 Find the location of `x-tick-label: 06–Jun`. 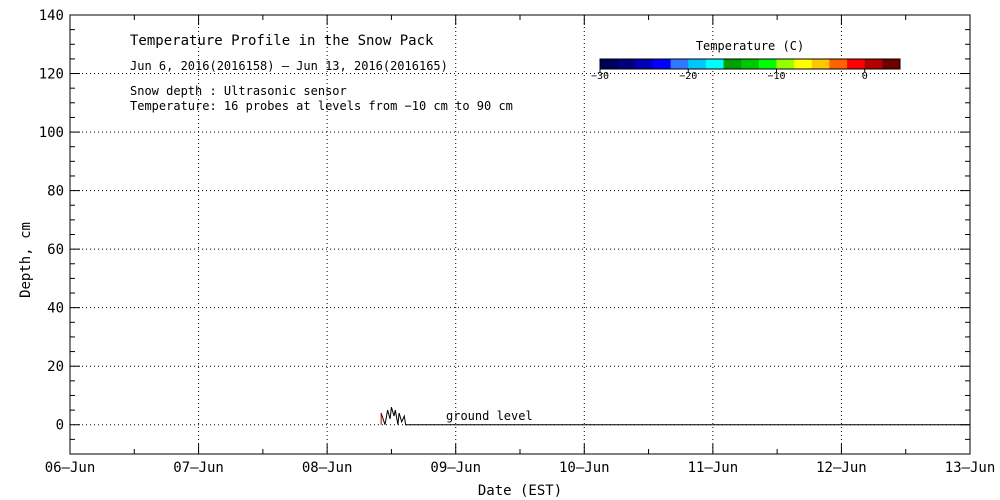

x-tick-label: 06–Jun is located at coordinates (70, 468).